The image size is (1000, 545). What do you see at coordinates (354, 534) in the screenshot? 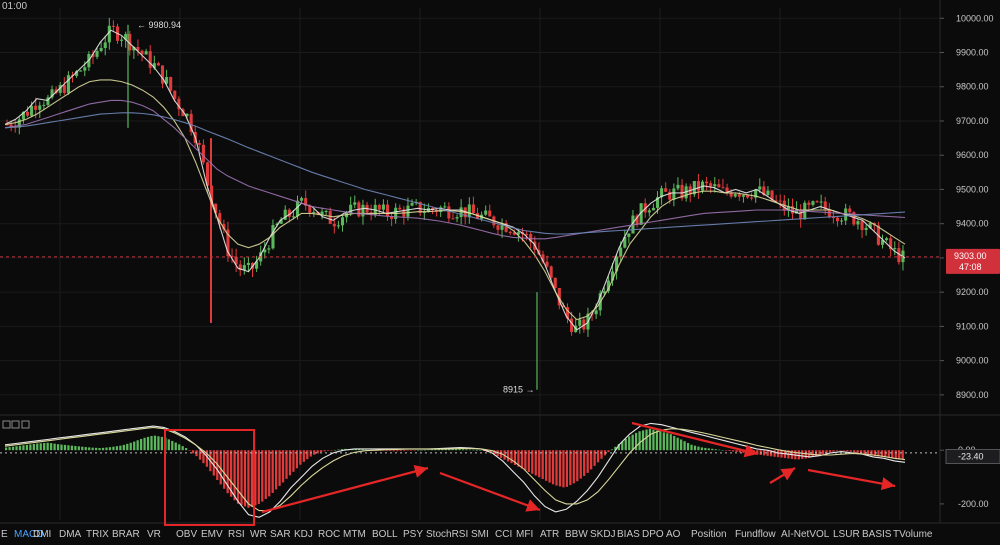
I see `tab-mtm: MTM` at bounding box center [354, 534].